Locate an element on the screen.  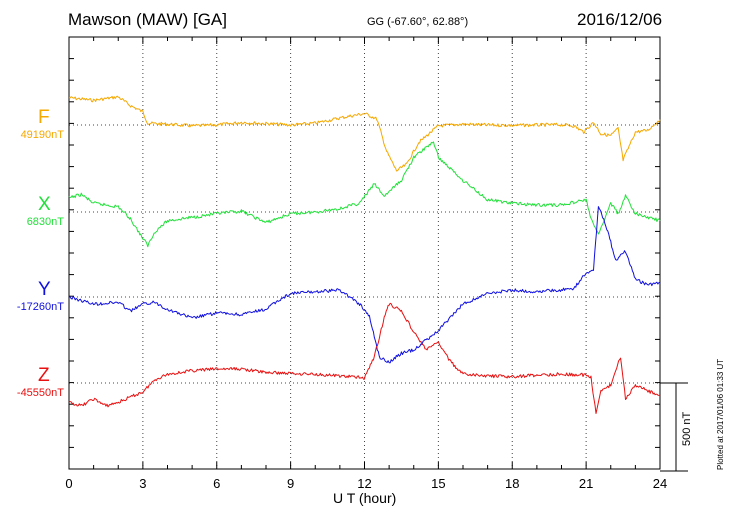
component-baseline-x: 6830nT is located at coordinates (45, 222).